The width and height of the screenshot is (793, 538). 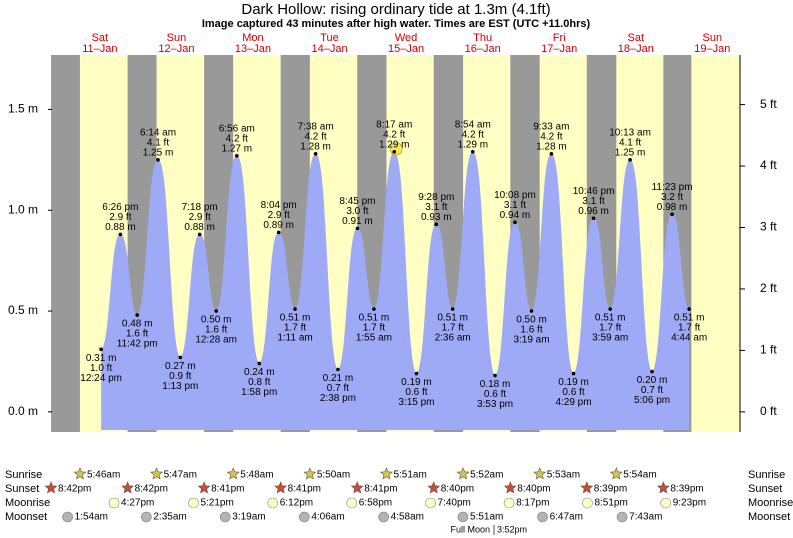 I want to click on tide-height-label: 0.27 m, so click(x=180, y=366).